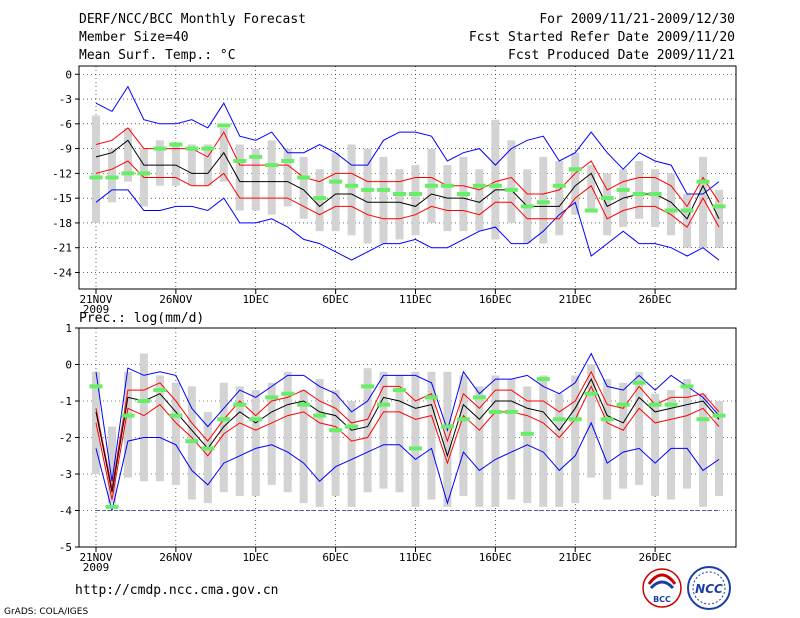 Image resolution: width=800 pixels, height=618 pixels. Describe the element at coordinates (141, 318) in the screenshot. I see `precip-title: Prec.: log(mm/d)` at that location.